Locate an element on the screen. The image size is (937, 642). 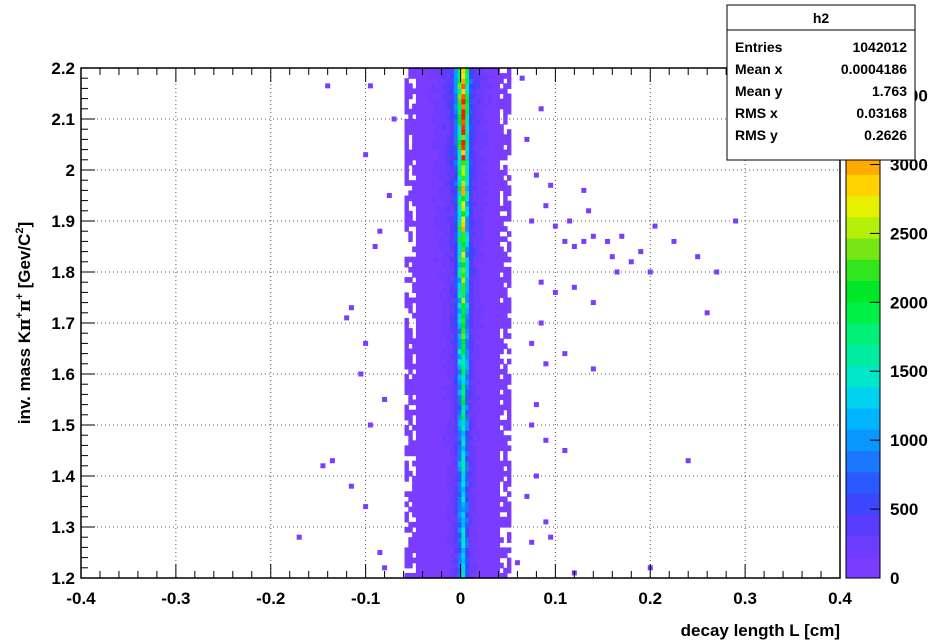
palette-swatch is located at coordinates (863, 185).